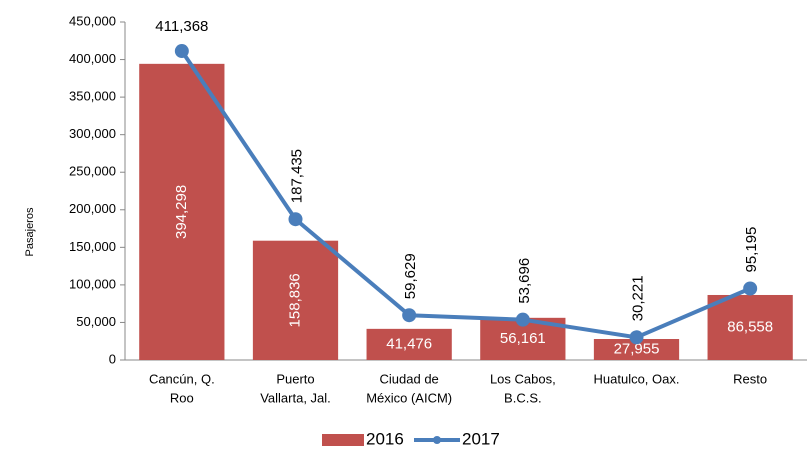  What do you see at coordinates (295, 397) in the screenshot?
I see `x-tick-label: Vallarta, Jal.` at bounding box center [295, 397].